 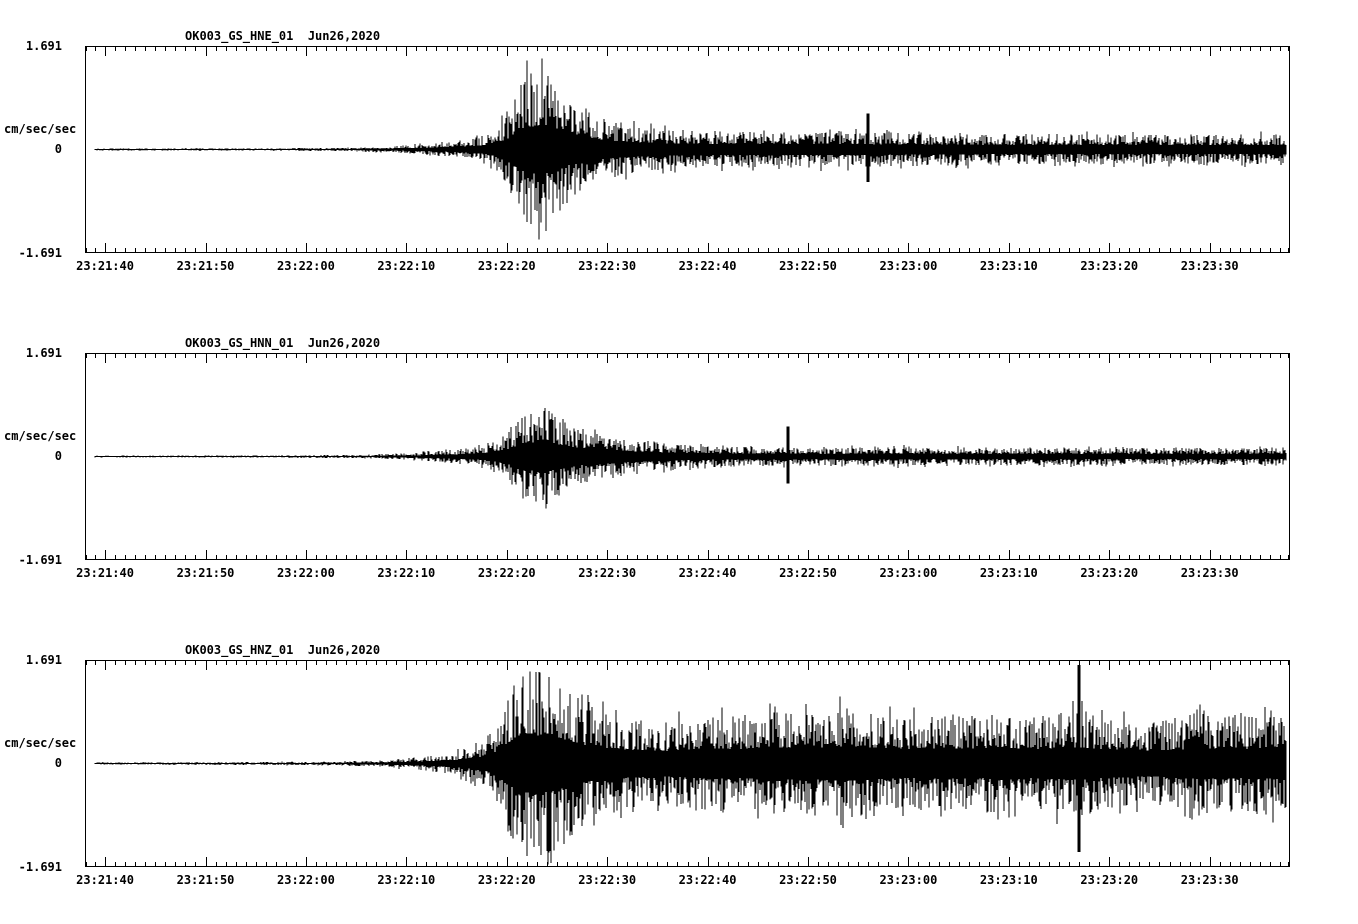 I want to click on waveform-trace, so click(x=690, y=458).